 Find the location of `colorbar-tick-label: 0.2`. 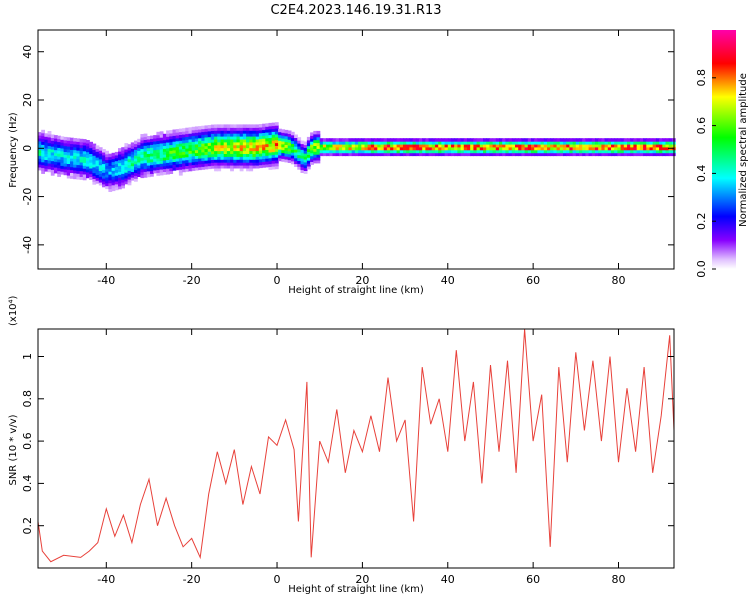

colorbar-tick-label: 0.2 is located at coordinates (701, 221).